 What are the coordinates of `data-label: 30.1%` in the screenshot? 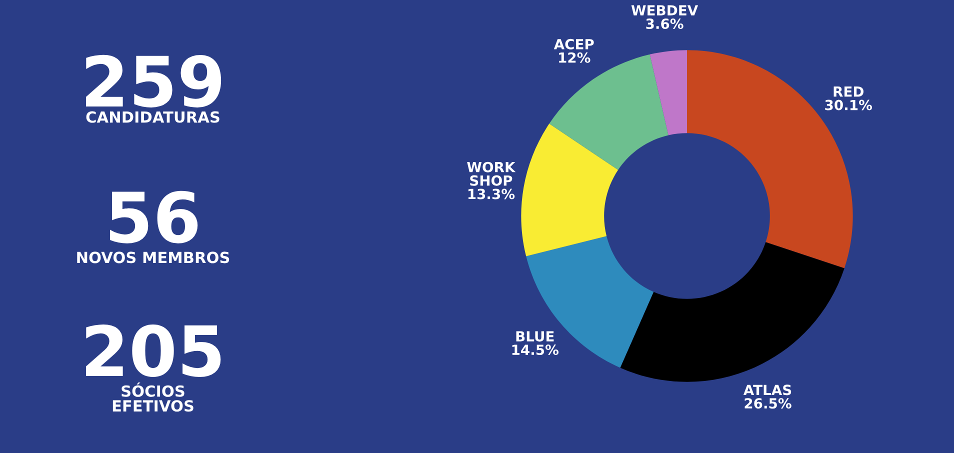 It's located at (848, 105).